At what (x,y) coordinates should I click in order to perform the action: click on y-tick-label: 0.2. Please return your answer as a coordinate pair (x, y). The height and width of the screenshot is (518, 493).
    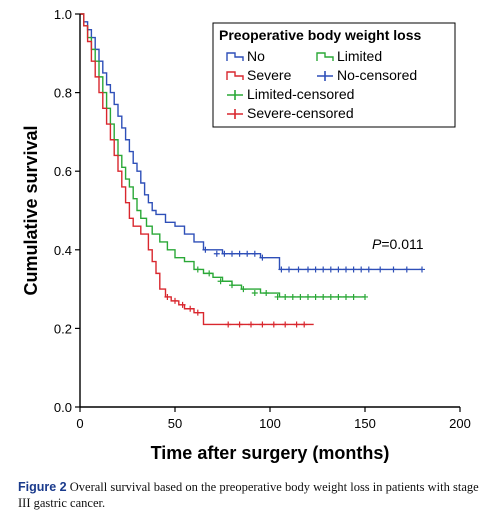
    Looking at the image, I should click on (63, 328).